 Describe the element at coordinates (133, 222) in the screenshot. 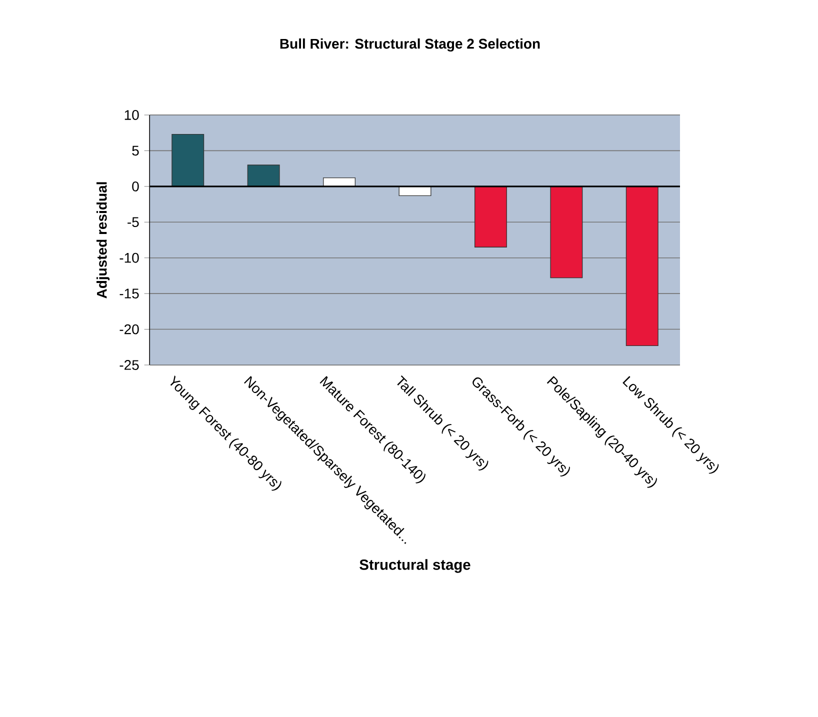

I see `y-tick-label: -5` at that location.